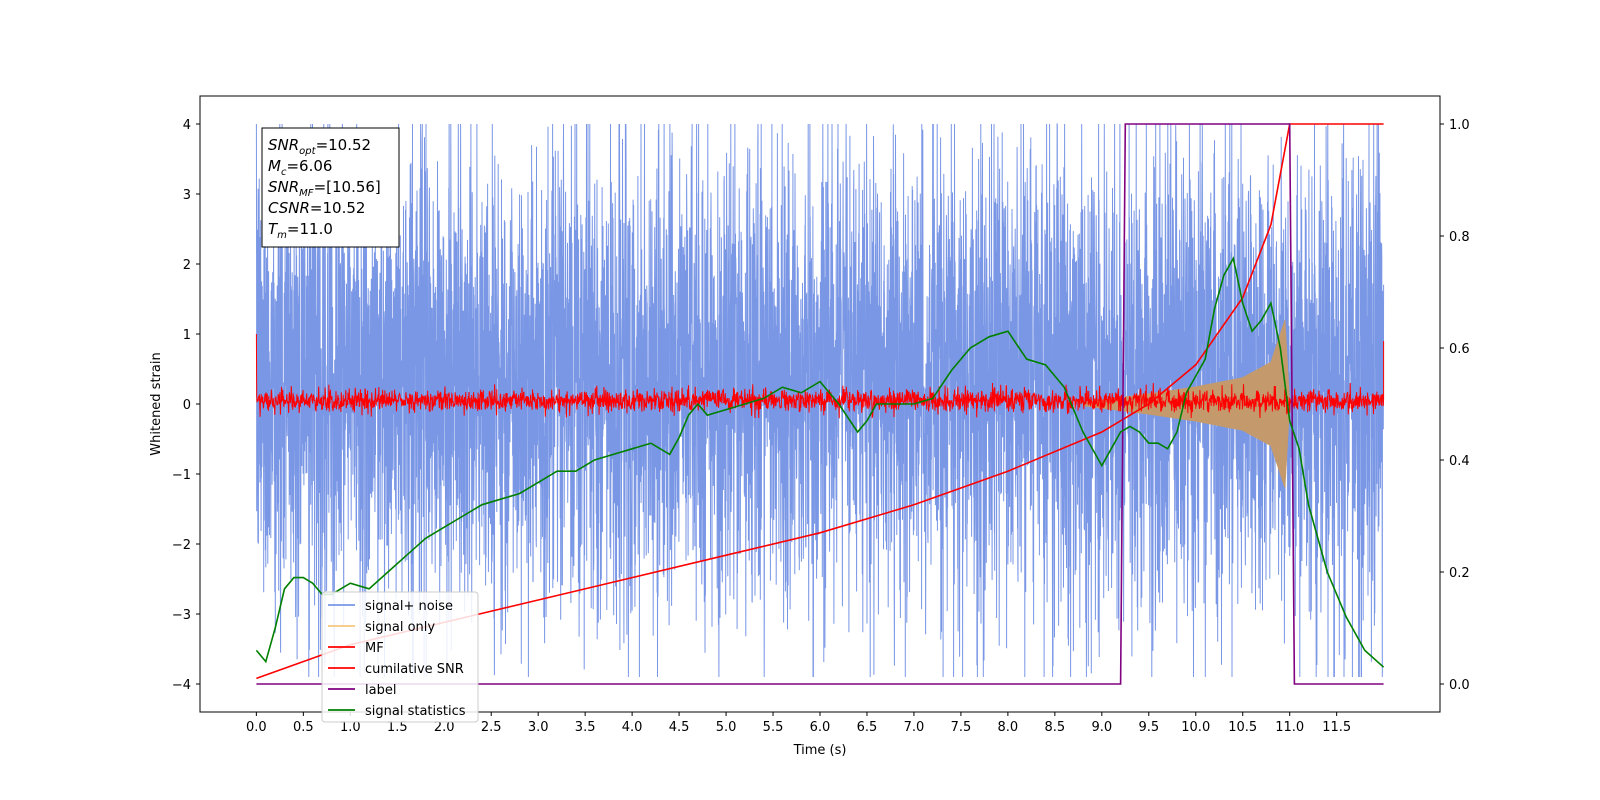  I want to click on info-line: Tm=11.0, so click(300, 230).